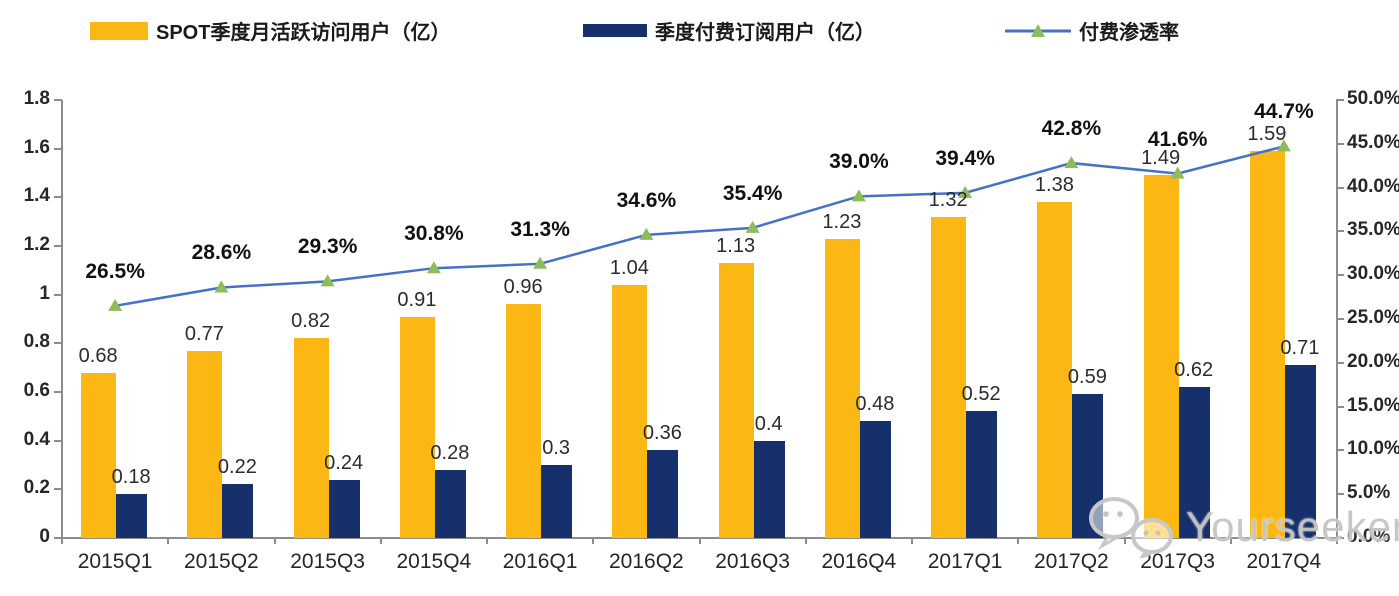 Image resolution: width=1399 pixels, height=596 pixels. I want to click on y-tick-label-right: 10.0%, so click(1373, 449).